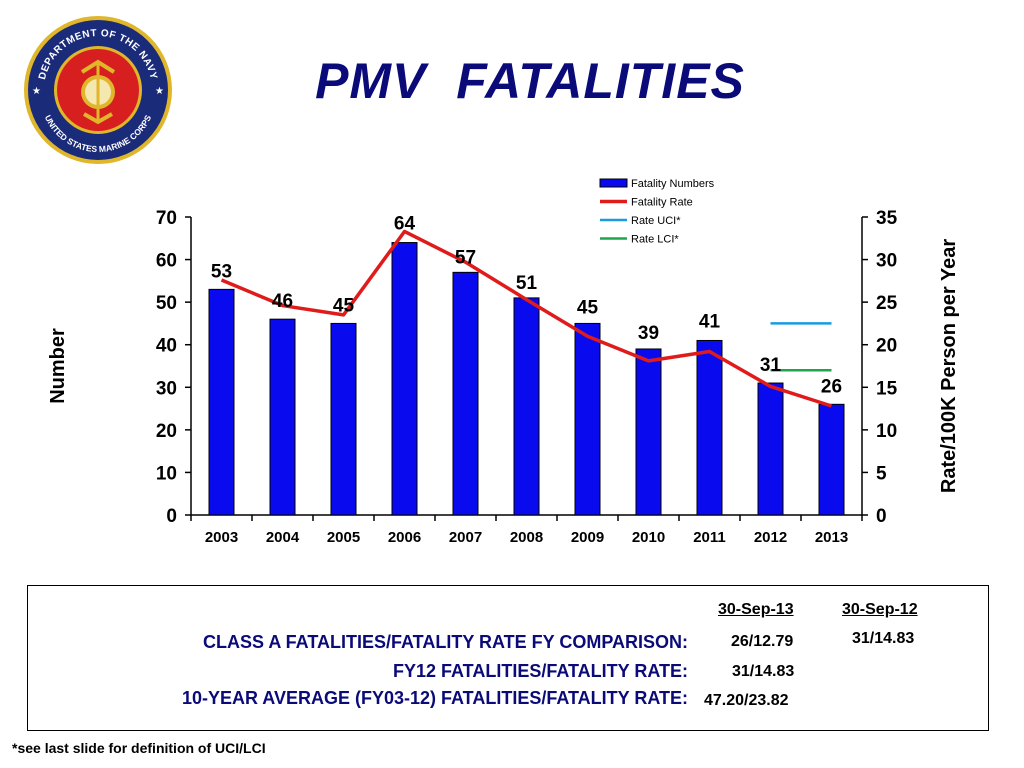  Describe the element at coordinates (756, 609) in the screenshot. I see `column-header-sep13: 30-Sep-13` at that location.